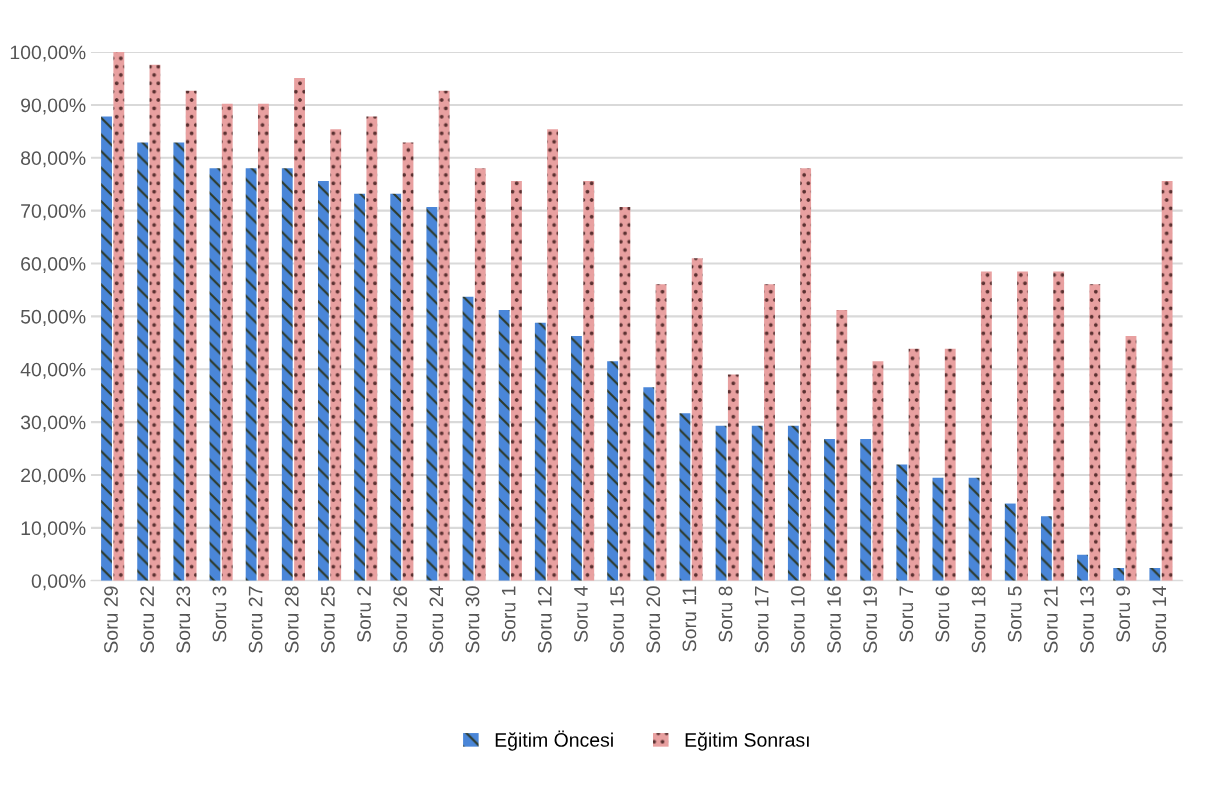  I want to click on legend-label: Eğitim Öncesi, so click(554, 740).